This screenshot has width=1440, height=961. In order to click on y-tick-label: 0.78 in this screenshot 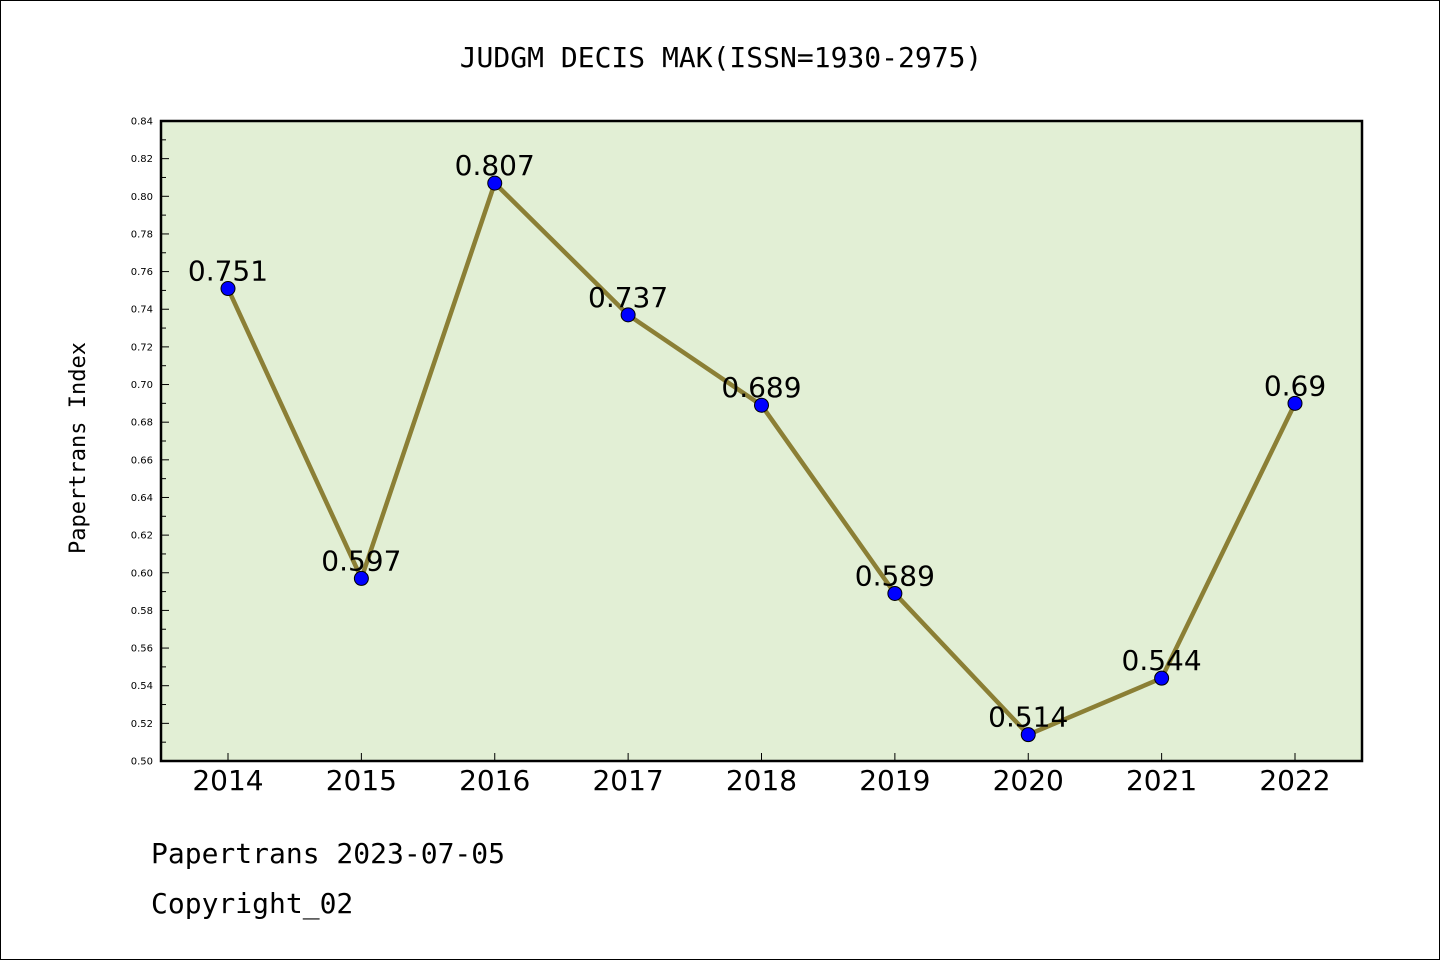, I will do `click(142, 234)`.